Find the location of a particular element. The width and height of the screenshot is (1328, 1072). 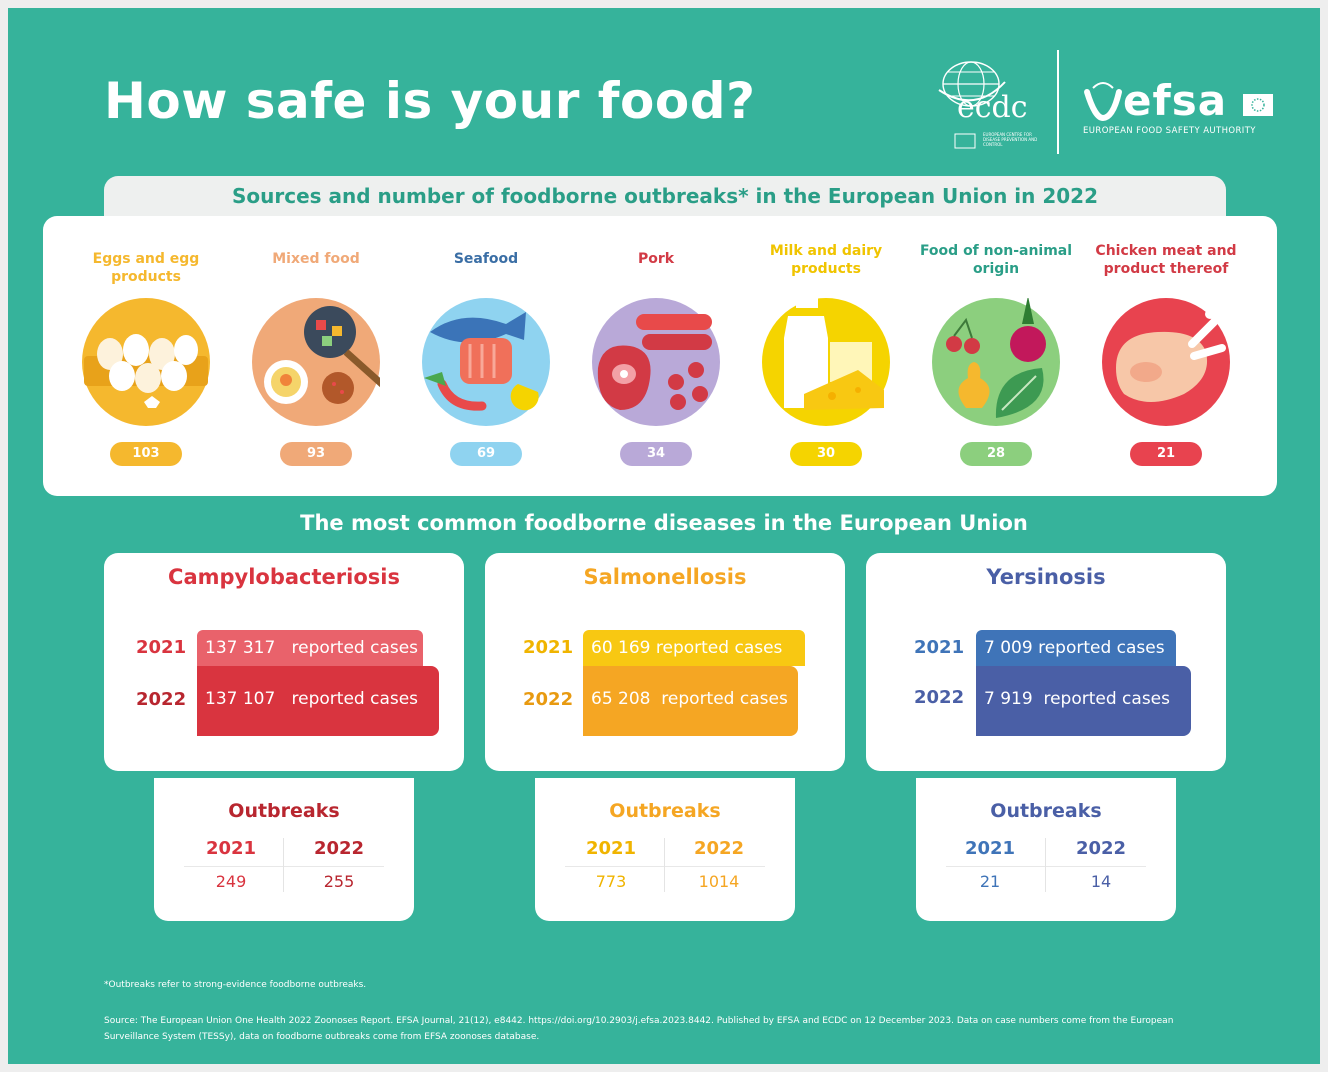

source-eggs: Eggs and egg products 103 is located at coordinates (146, 356).